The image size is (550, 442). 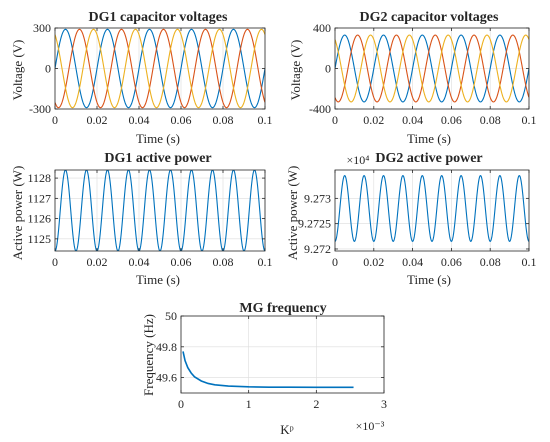 What do you see at coordinates (158, 17) in the screenshot?
I see `chart-title: DG1 capacitor voltages` at bounding box center [158, 17].